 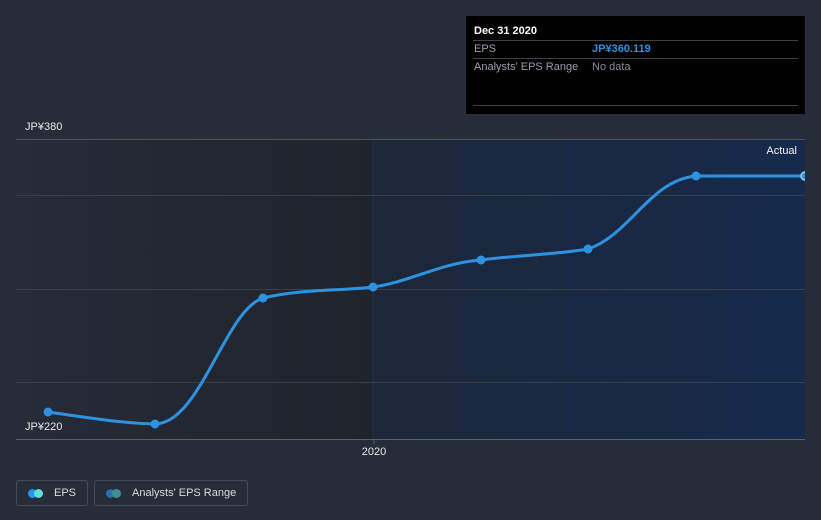 I want to click on y-axis-bottom-label: JP¥220, so click(x=44, y=427).